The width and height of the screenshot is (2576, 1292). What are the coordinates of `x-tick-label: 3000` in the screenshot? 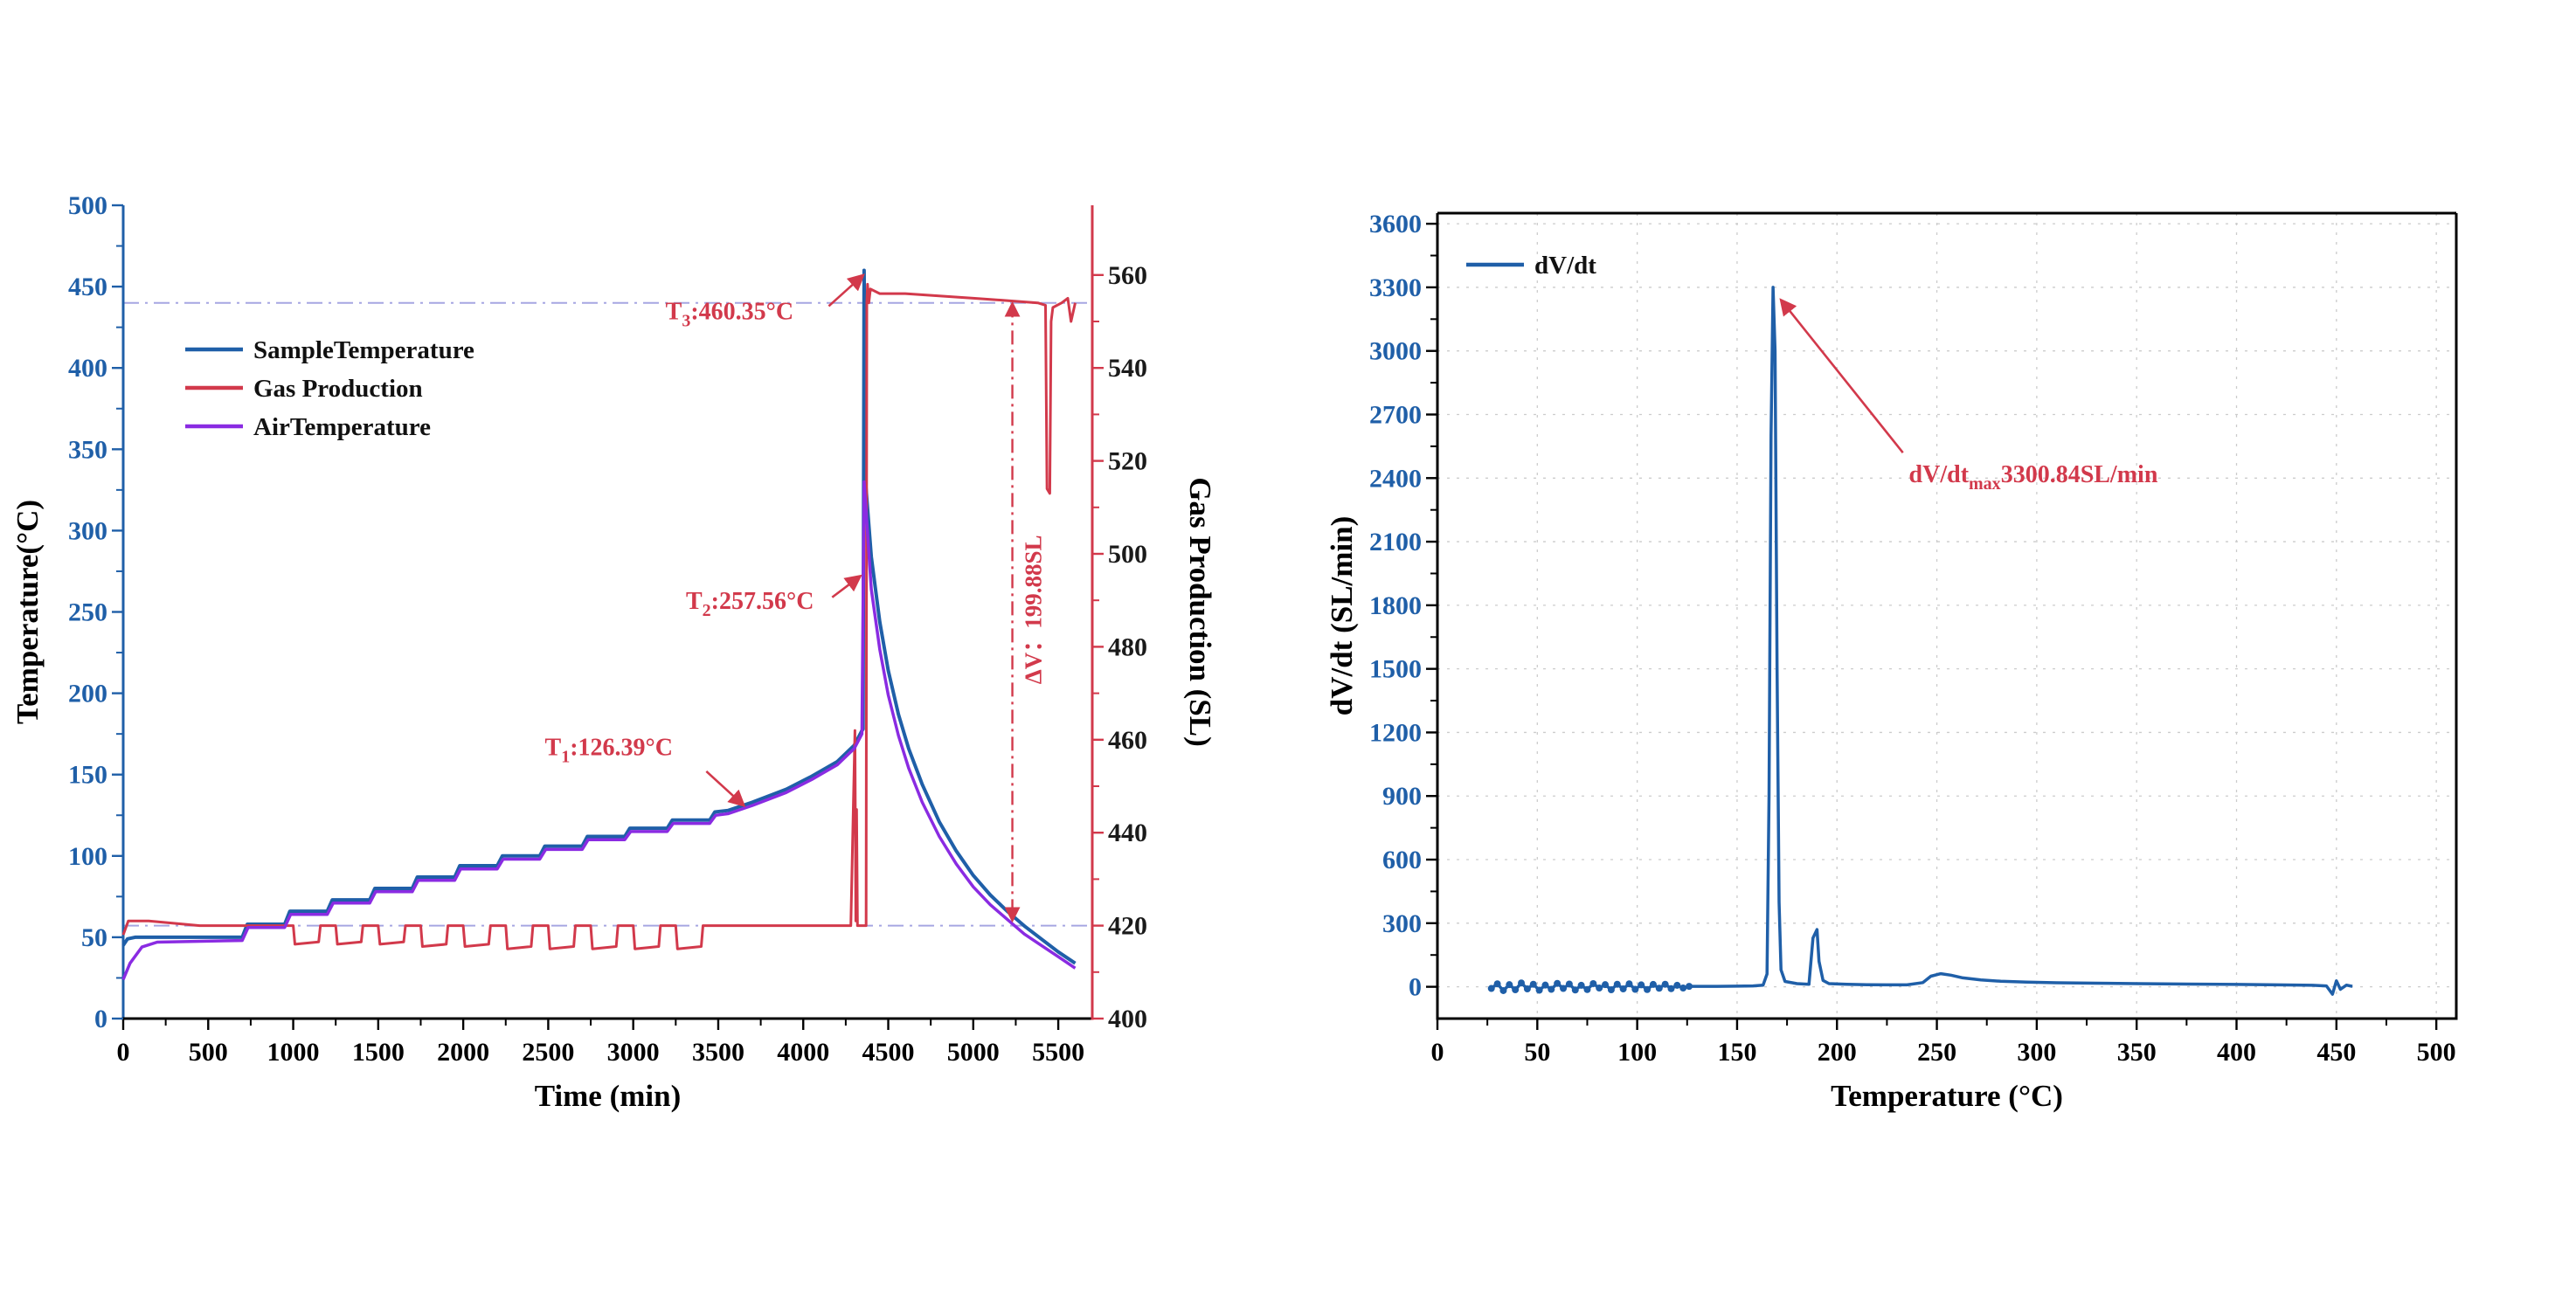 It's located at (633, 1052).